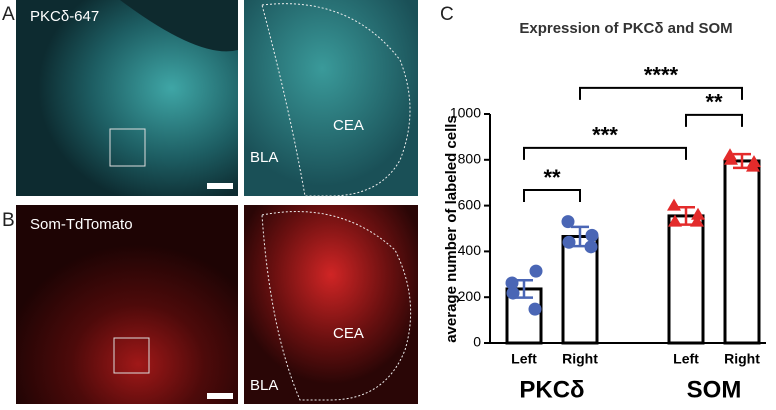  I want to click on group-label: PKCδ, so click(551, 389).